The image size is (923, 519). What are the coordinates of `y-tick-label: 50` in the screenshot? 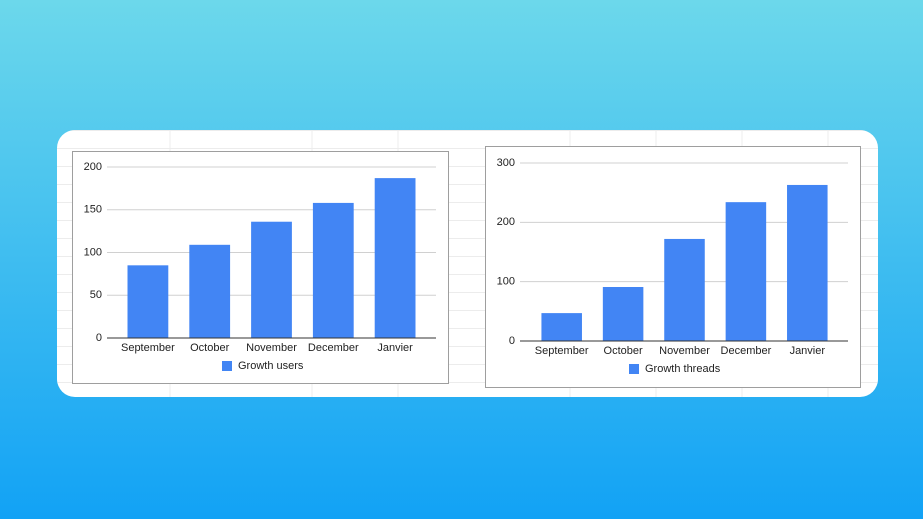 It's located at (96, 295).